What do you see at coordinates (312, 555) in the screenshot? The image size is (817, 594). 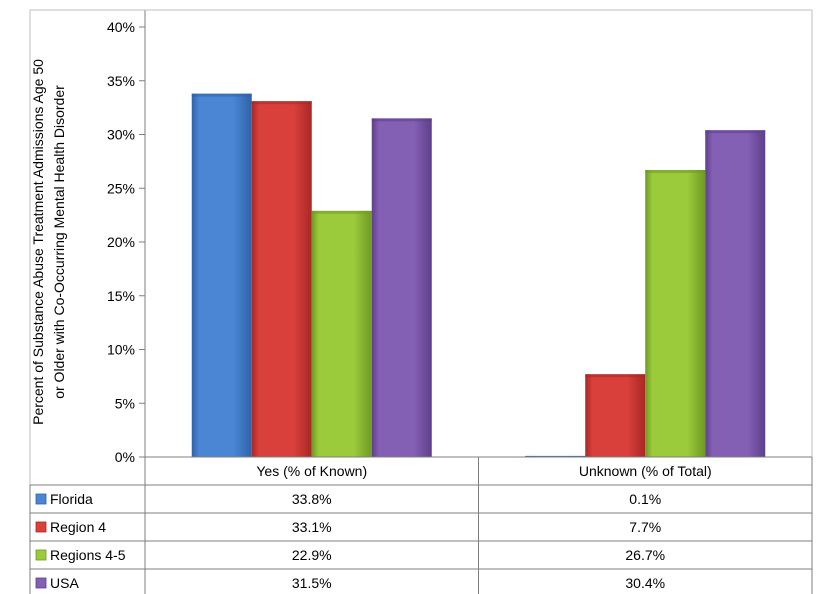 I see `data-label: 22.9%` at bounding box center [312, 555].